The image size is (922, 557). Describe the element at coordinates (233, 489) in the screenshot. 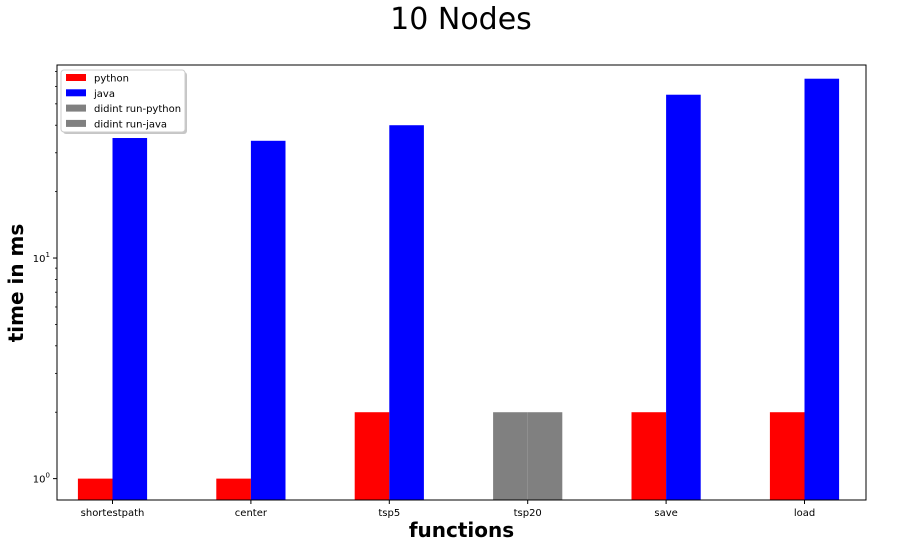

I see `bar-python-center` at that location.